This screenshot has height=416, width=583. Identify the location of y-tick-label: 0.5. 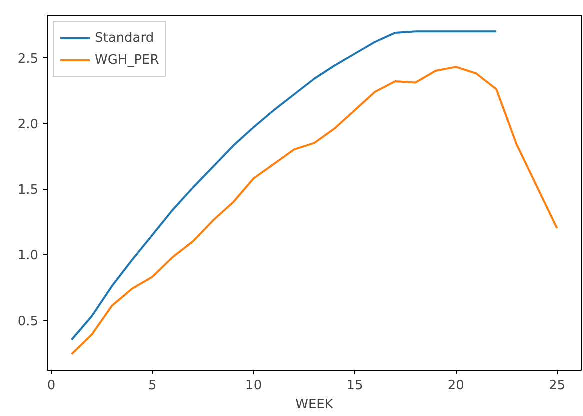
(28, 322).